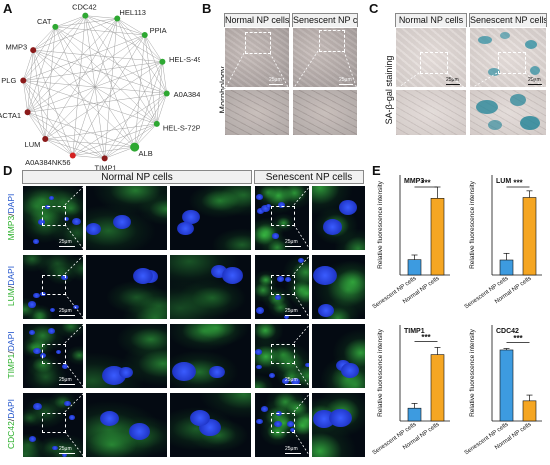 This screenshot has height=465, width=550. Describe the element at coordinates (431, 112) in the screenshot. I see `sagal-normal-zoom` at that location.